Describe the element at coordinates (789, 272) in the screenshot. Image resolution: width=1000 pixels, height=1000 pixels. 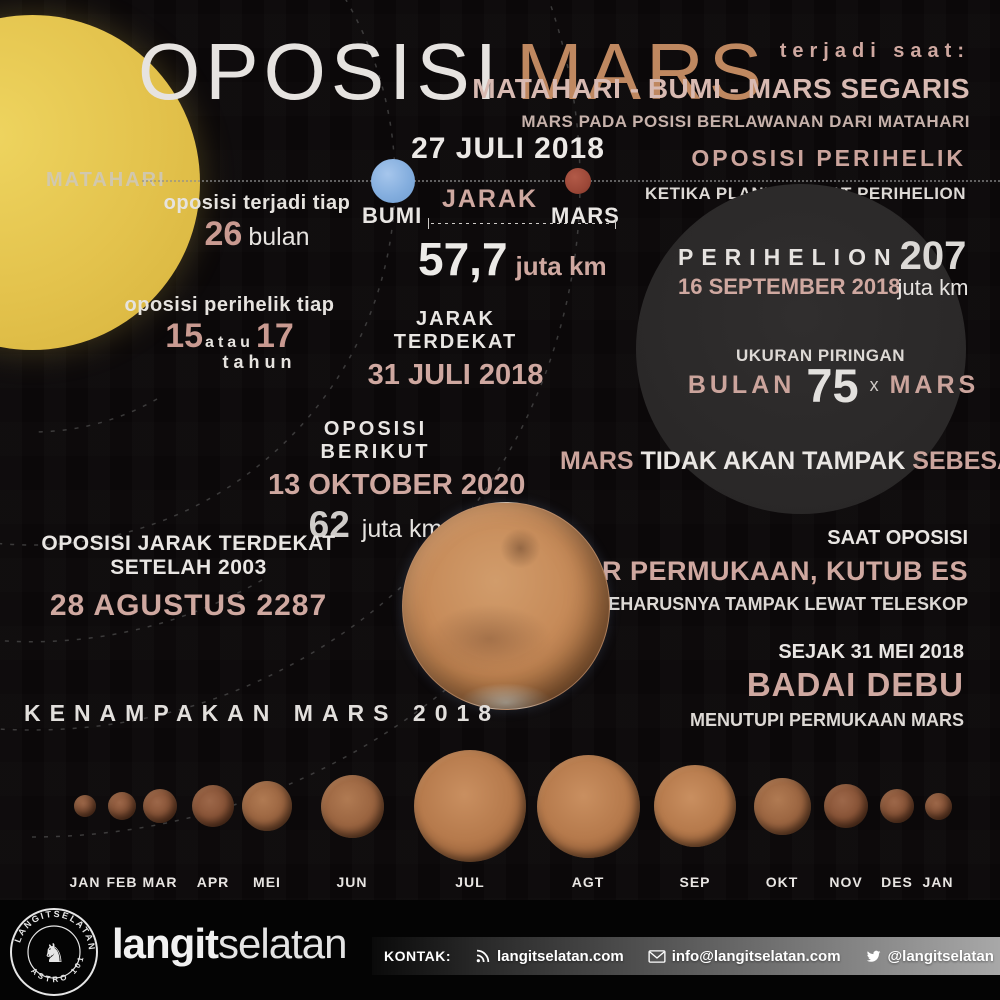
I see `perihelion-block: PERIHELION 16 SEPTEMBER 2018` at that location.